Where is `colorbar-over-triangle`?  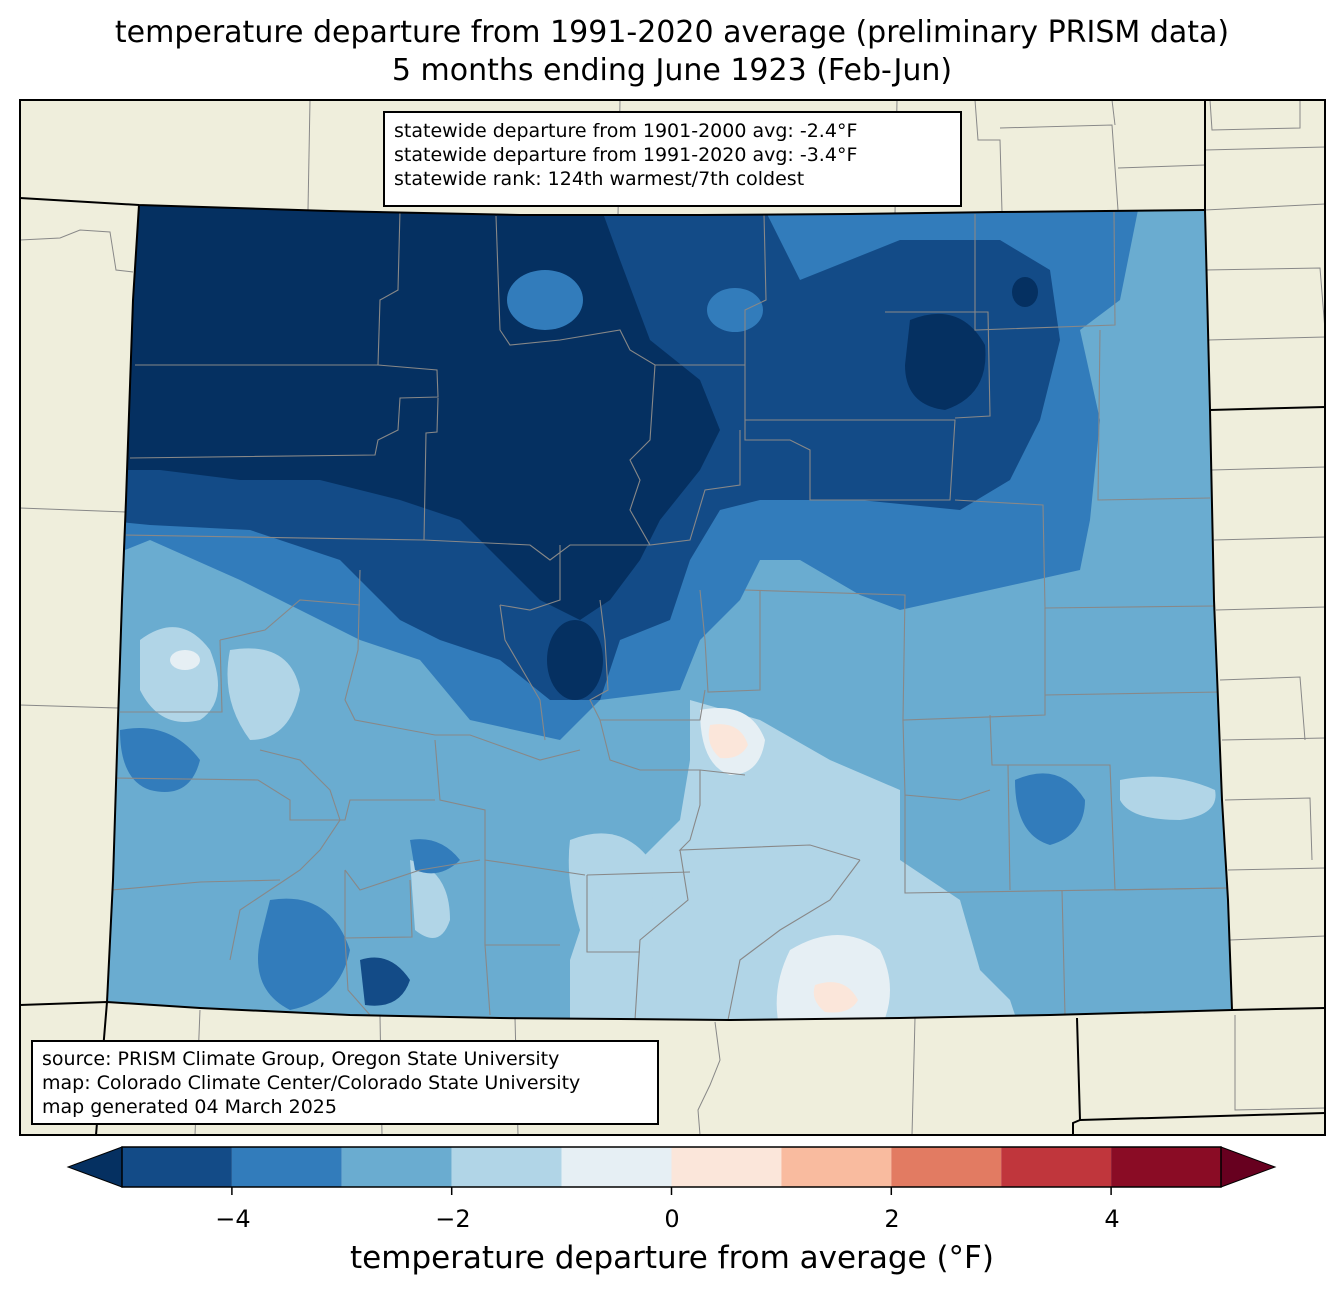 colorbar-over-triangle is located at coordinates (1248, 1167).